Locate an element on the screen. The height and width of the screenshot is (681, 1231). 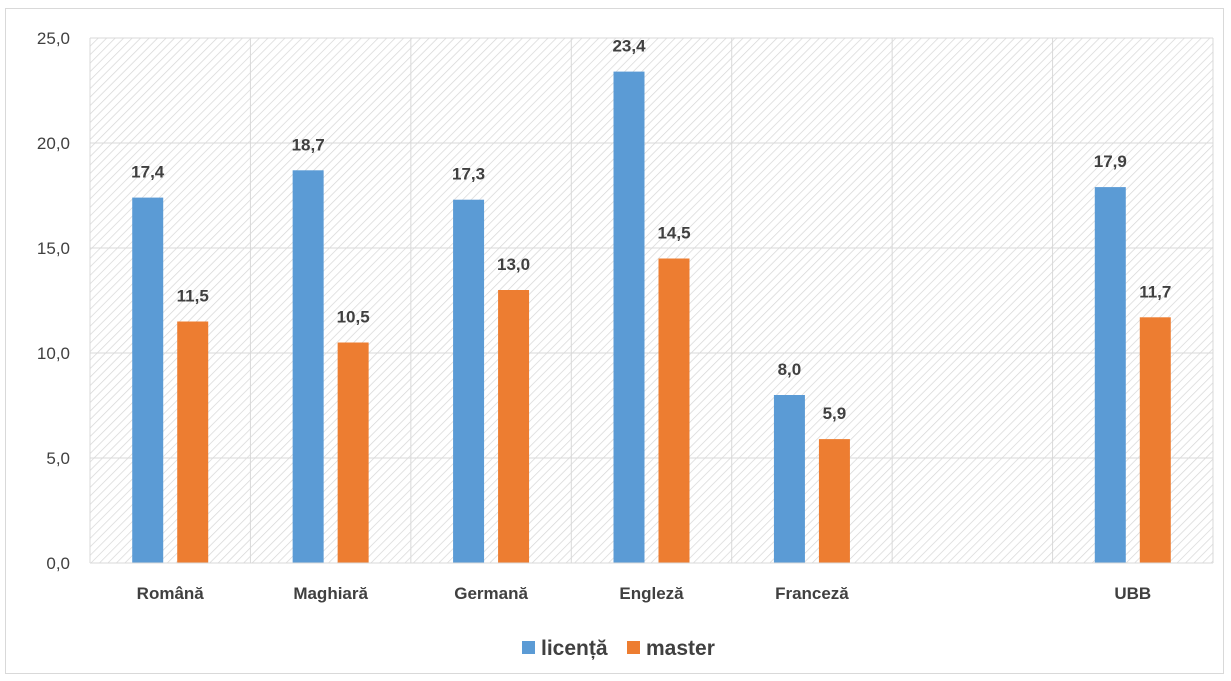
data-label: 11,5 is located at coordinates (193, 296).